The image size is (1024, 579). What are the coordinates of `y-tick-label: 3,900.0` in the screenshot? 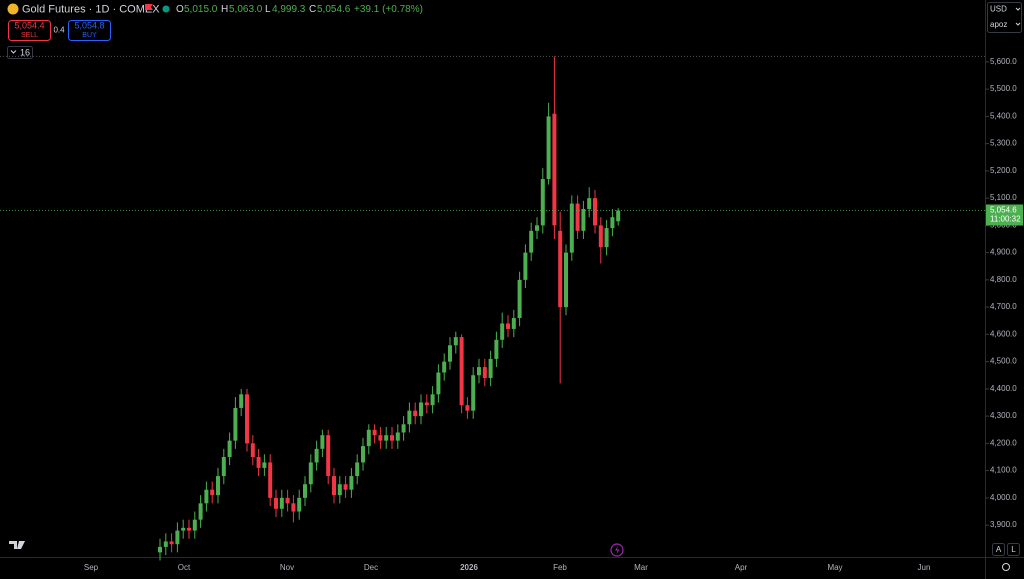 It's located at (1003, 524).